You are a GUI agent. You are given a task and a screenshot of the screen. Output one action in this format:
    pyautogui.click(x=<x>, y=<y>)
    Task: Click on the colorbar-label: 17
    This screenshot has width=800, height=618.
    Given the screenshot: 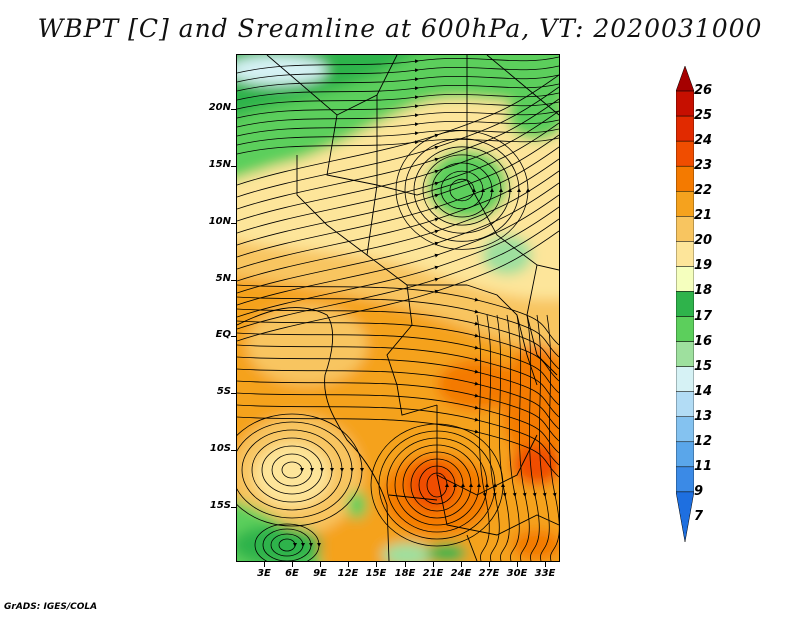 What is the action you would take?
    pyautogui.click(x=703, y=316)
    